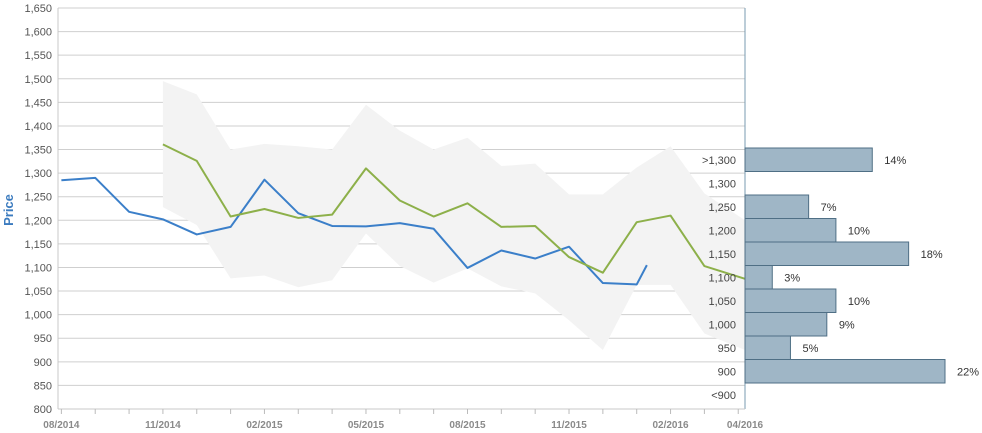 The height and width of the screenshot is (433, 982). I want to click on y-tick-label: 900, so click(43, 363).